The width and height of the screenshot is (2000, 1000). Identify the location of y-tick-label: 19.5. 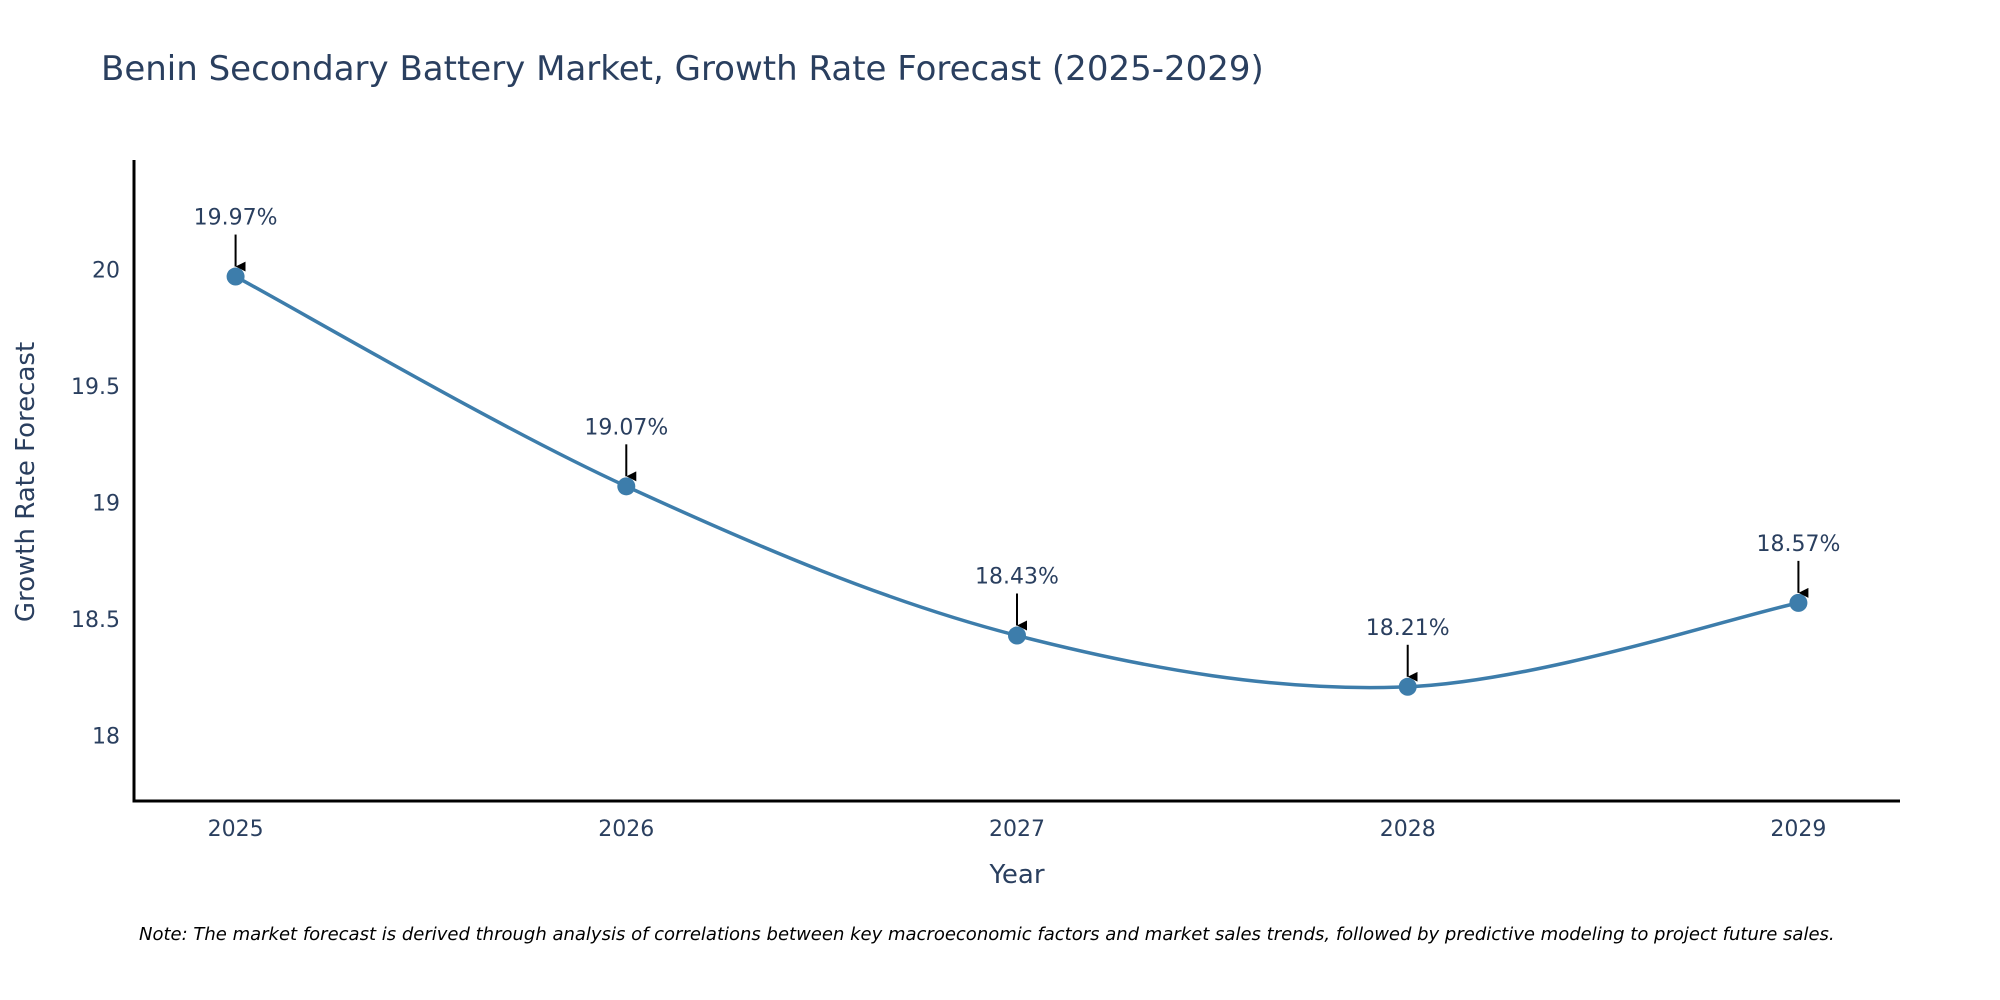
(95, 387).